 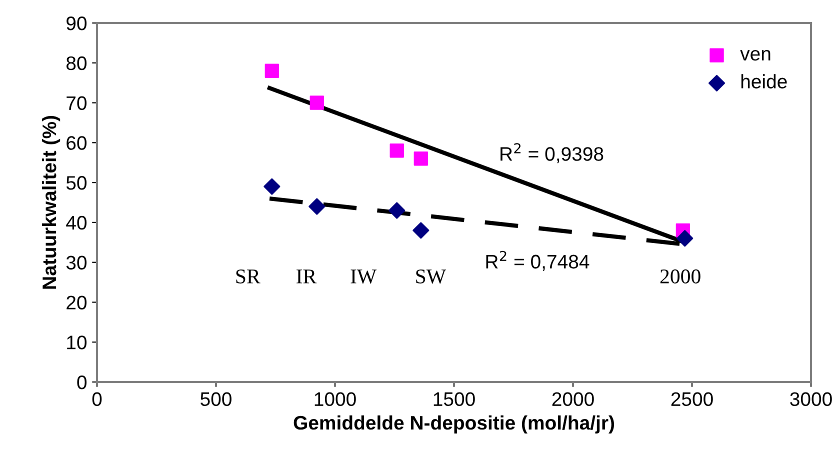 I want to click on y-tick-label: 70, so click(x=76, y=103).